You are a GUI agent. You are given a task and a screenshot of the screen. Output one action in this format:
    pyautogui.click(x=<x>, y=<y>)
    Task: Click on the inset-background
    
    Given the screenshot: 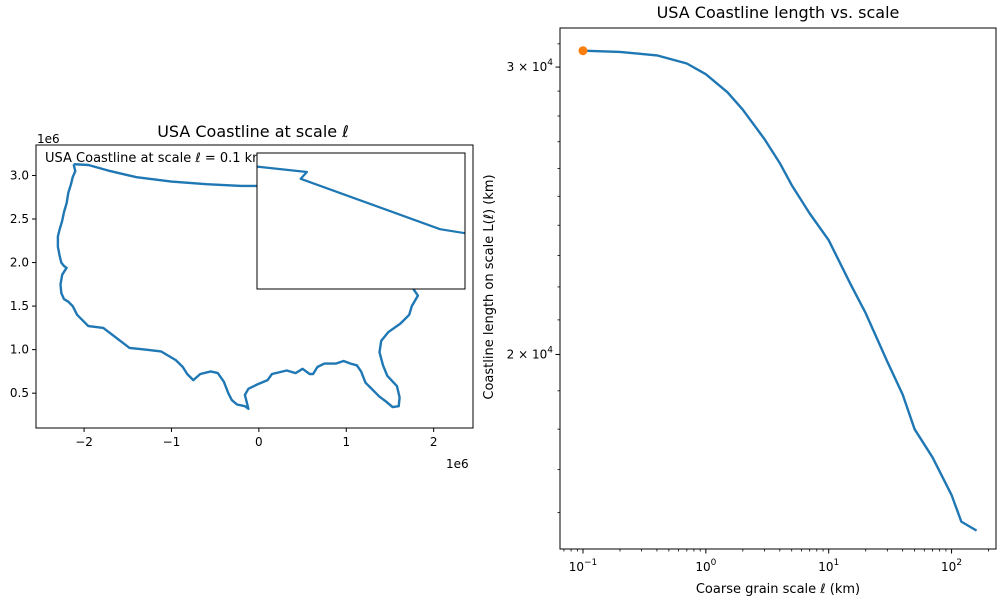 What is the action you would take?
    pyautogui.click(x=361, y=221)
    